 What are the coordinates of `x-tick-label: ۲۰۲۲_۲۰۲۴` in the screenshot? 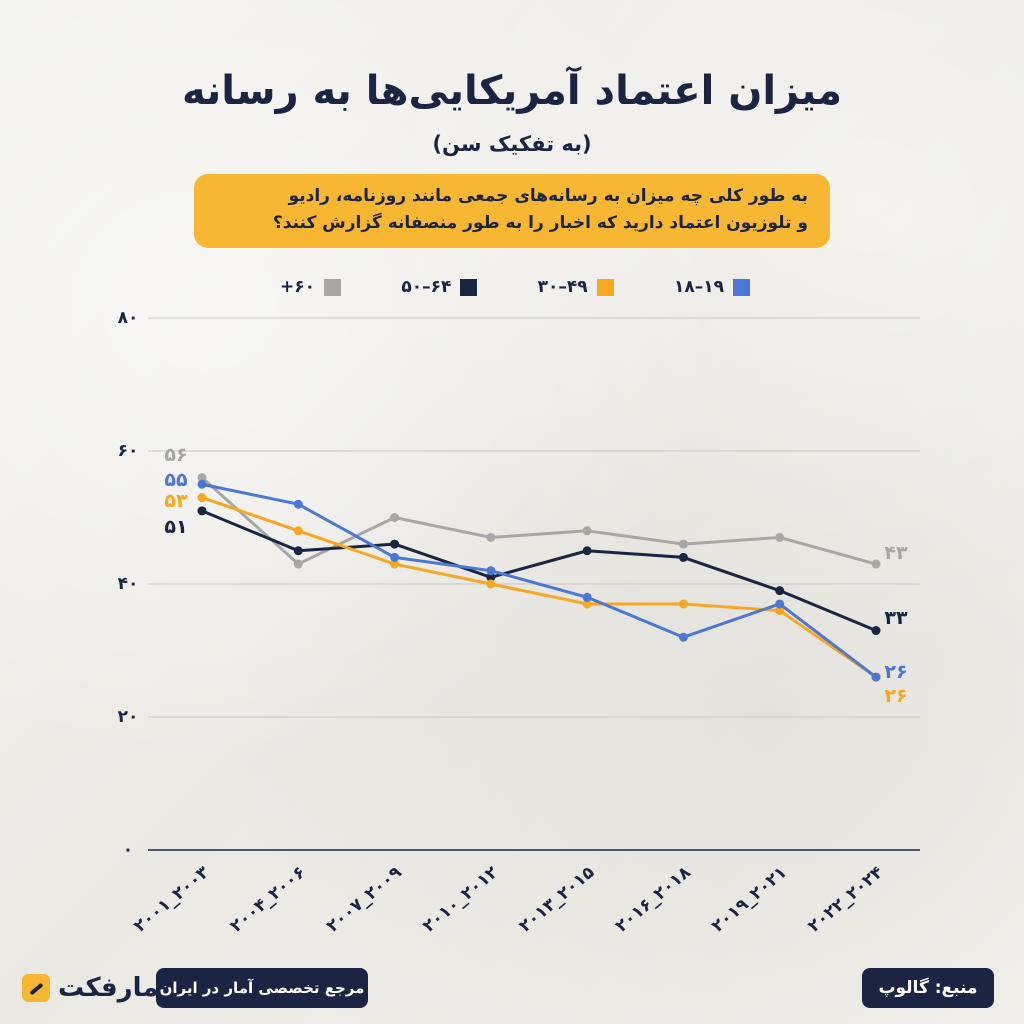 It's located at (845, 900).